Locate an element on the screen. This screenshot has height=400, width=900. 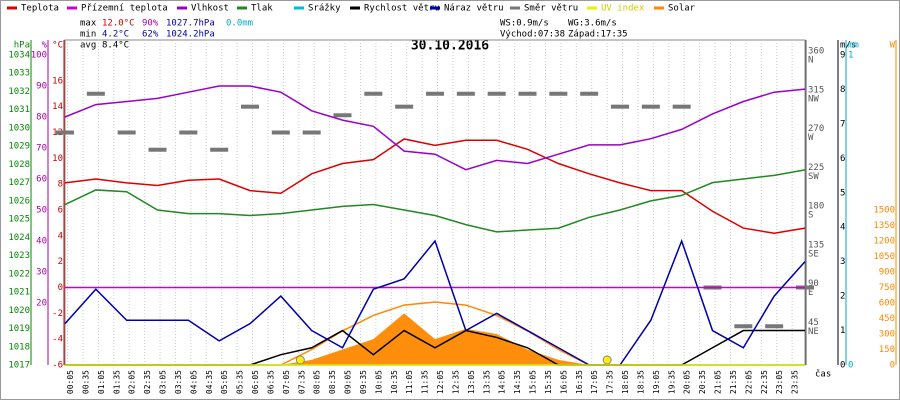
y-tick-label: 270 is located at coordinates (816, 129).